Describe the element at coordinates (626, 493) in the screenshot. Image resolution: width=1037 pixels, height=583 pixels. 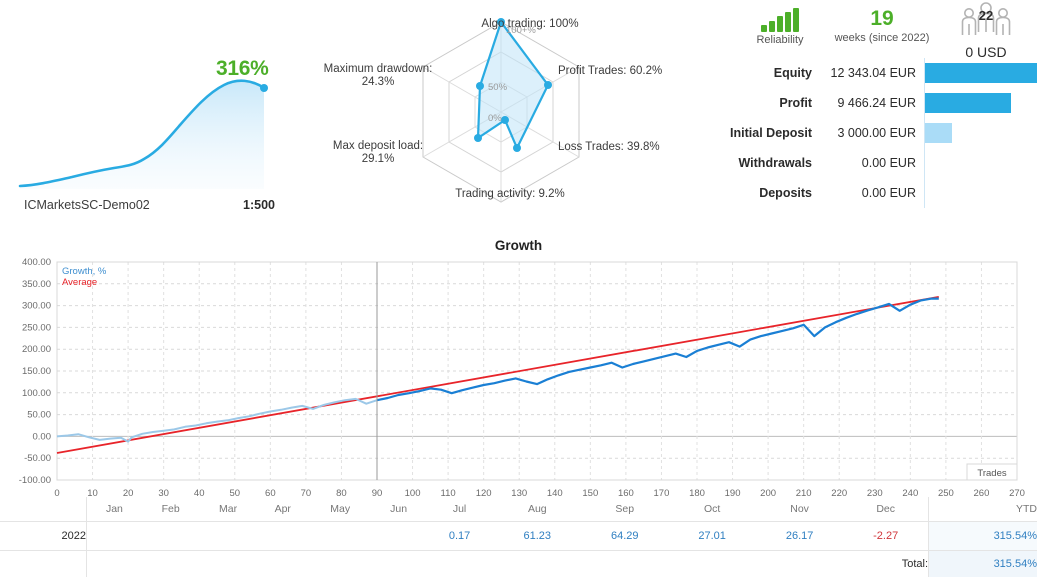
I see `x-tick-160: 160` at that location.